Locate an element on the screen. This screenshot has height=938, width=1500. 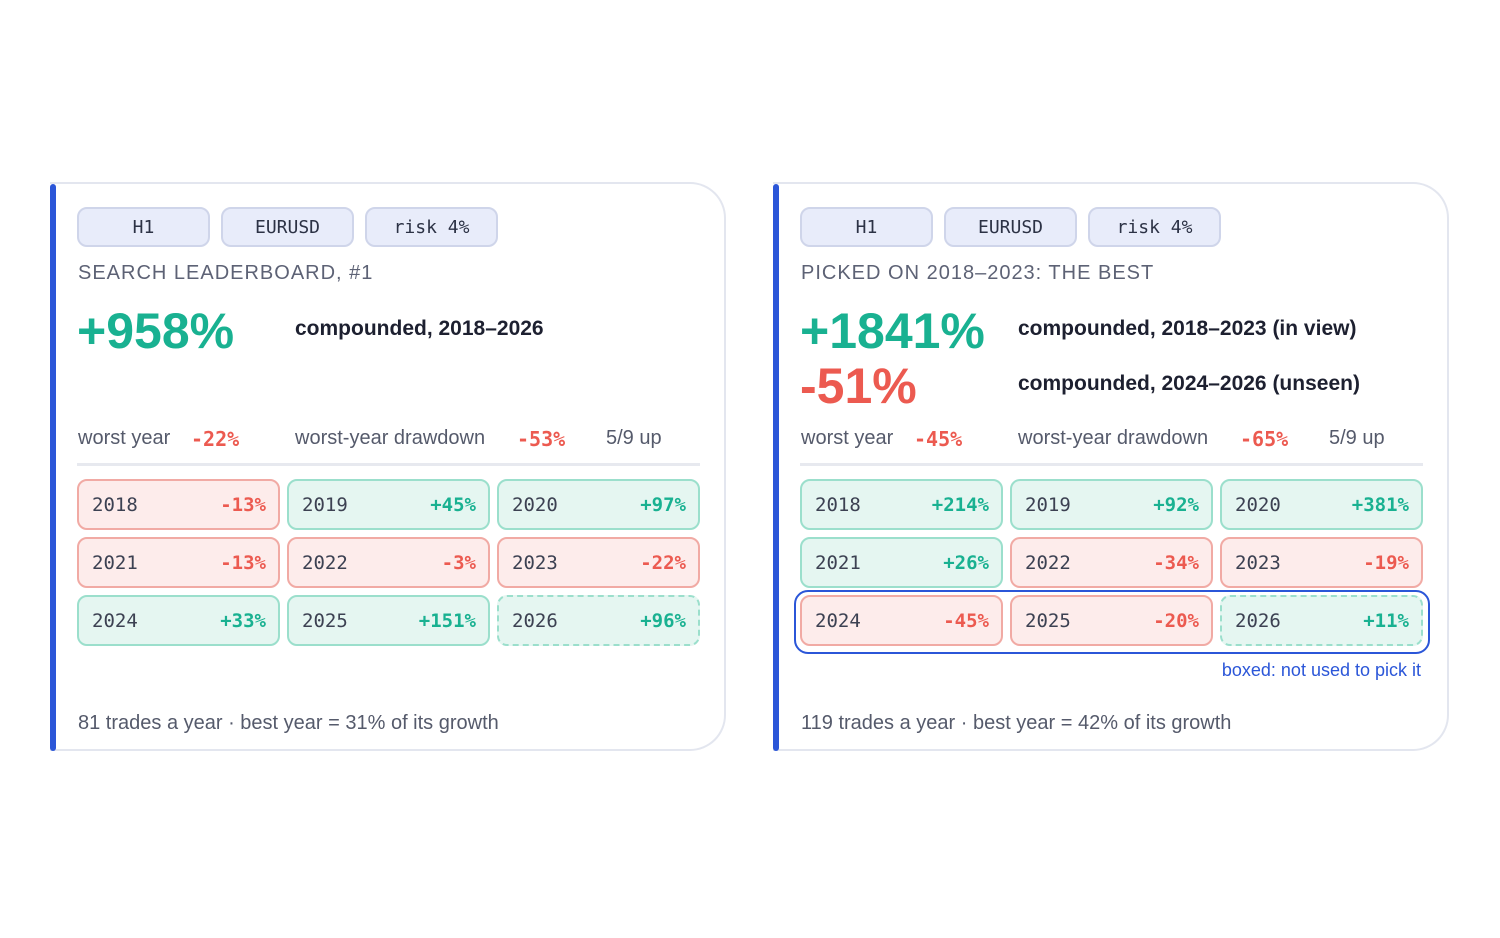
unseen-years-note: boxed: not used to pick it is located at coordinates (1321, 670).